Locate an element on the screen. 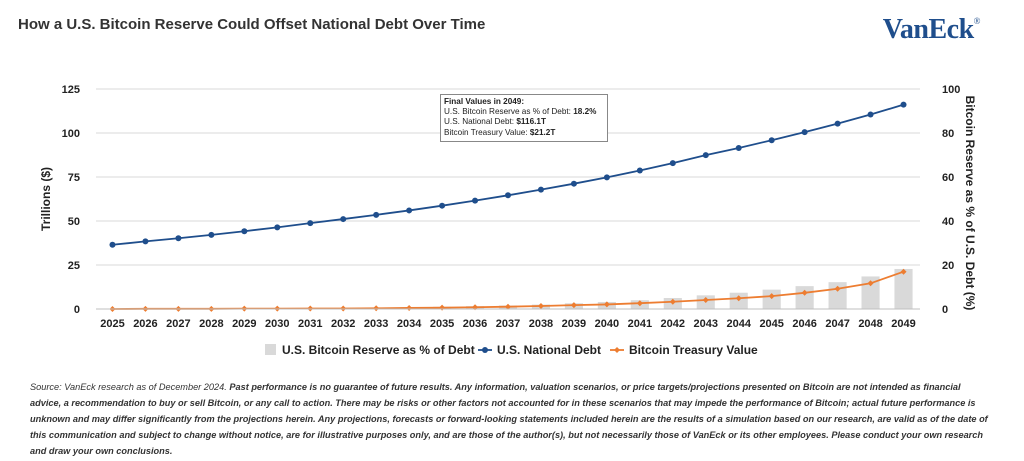 The height and width of the screenshot is (461, 1024). y2-tick-label: 100 is located at coordinates (951, 90).